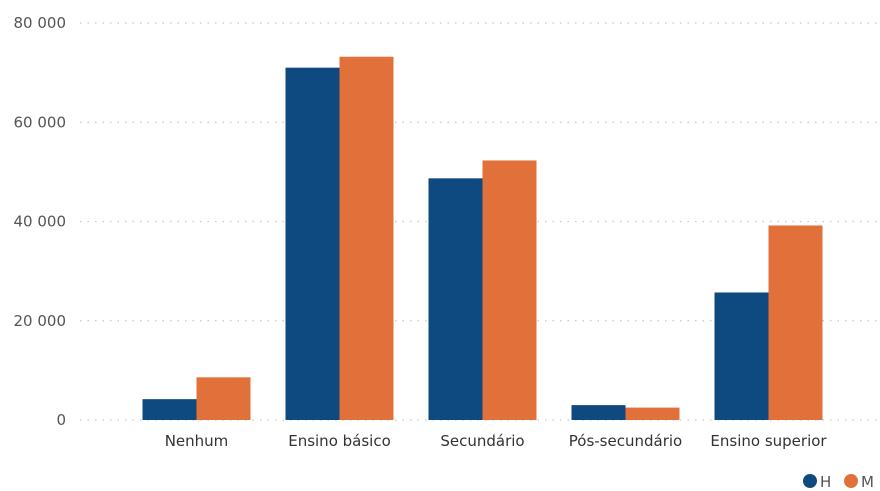 Image resolution: width=880 pixels, height=491 pixels. Describe the element at coordinates (810, 481) in the screenshot. I see `legend-marker-h` at that location.